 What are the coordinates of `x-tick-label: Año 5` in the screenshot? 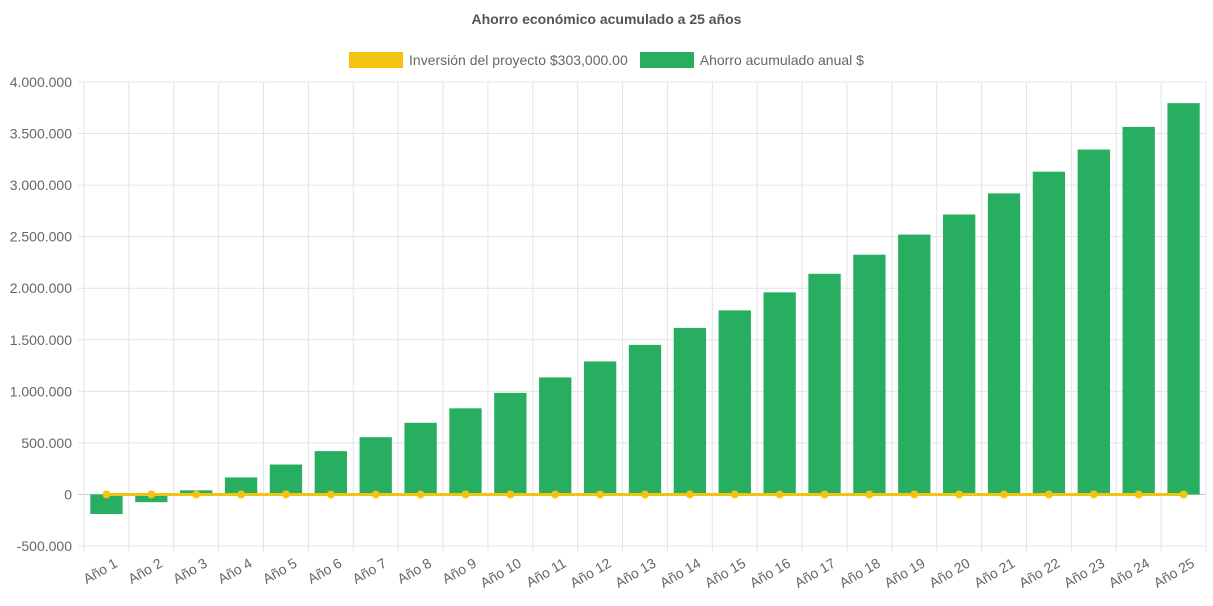 It's located at (280, 571).